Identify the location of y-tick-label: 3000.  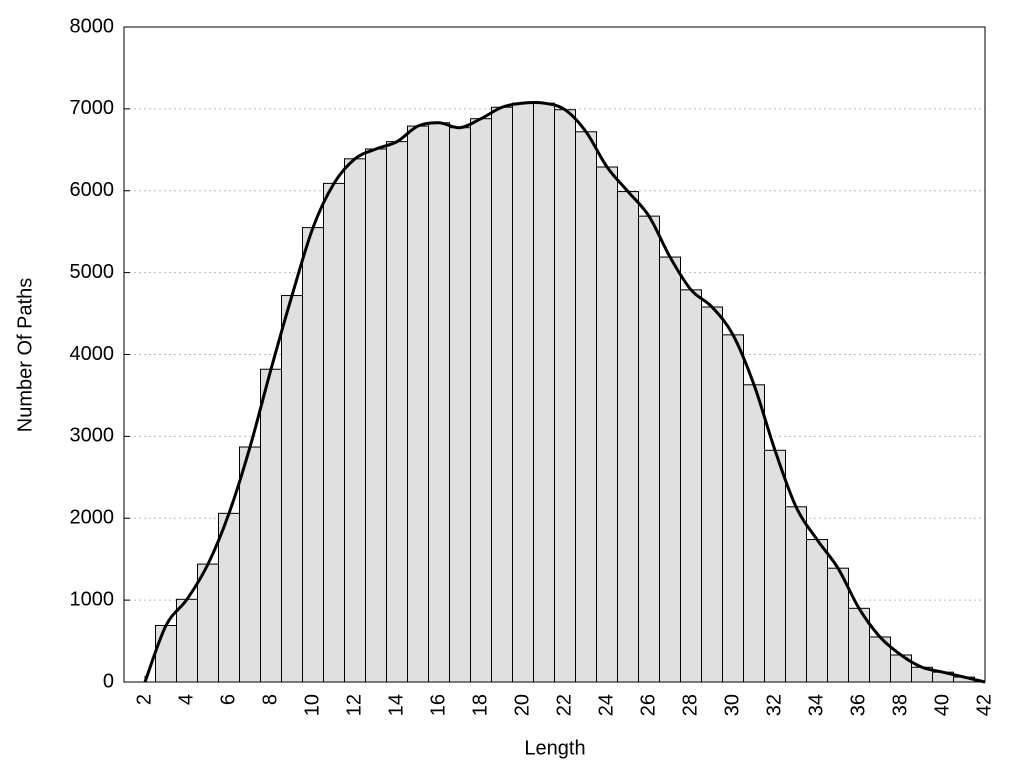
(92, 436).